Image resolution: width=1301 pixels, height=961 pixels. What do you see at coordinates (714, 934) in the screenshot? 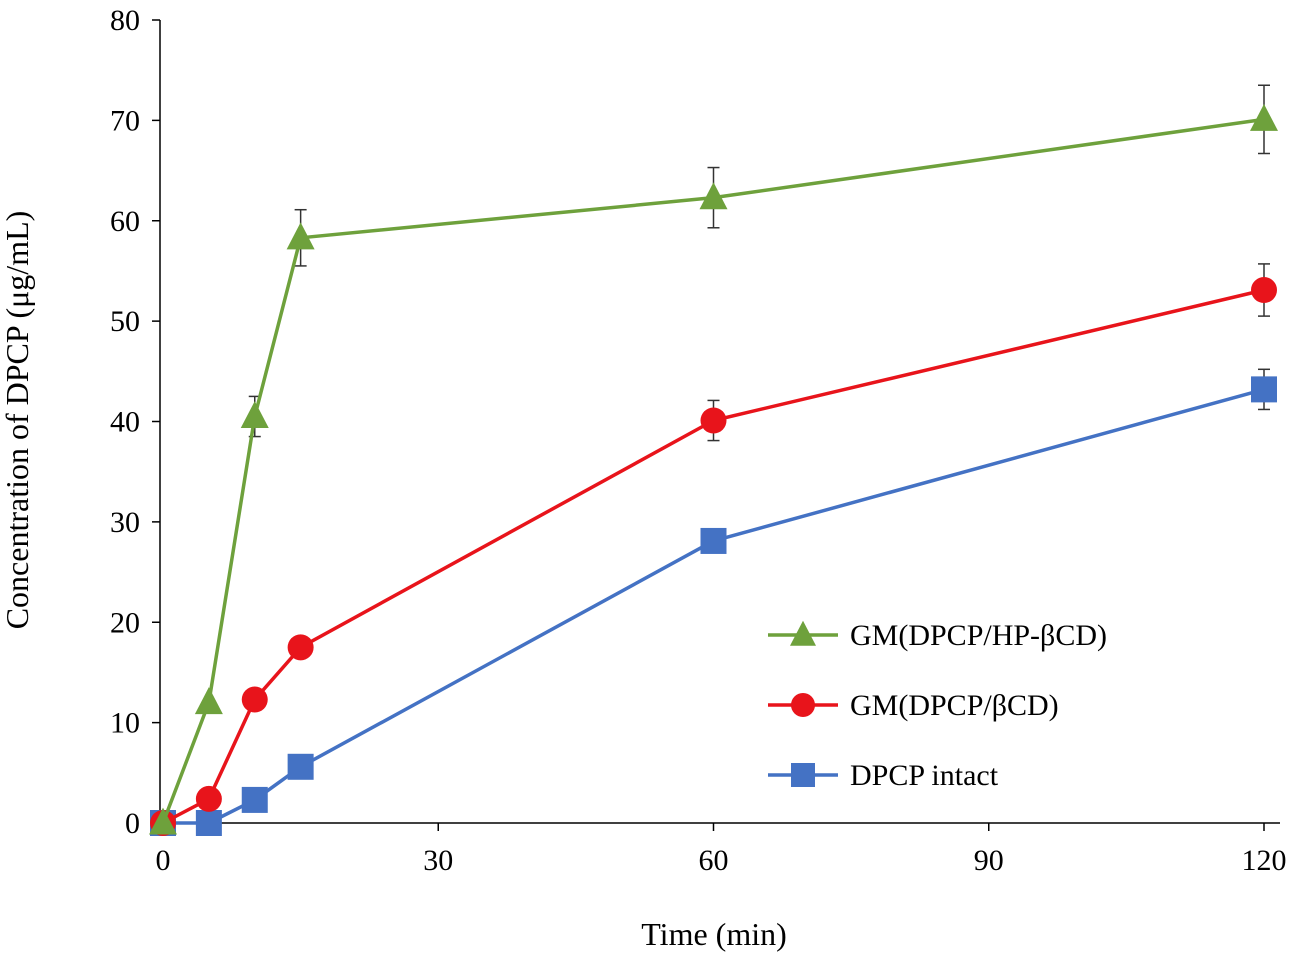
I see `x-axis-title: Time (min)` at bounding box center [714, 934].